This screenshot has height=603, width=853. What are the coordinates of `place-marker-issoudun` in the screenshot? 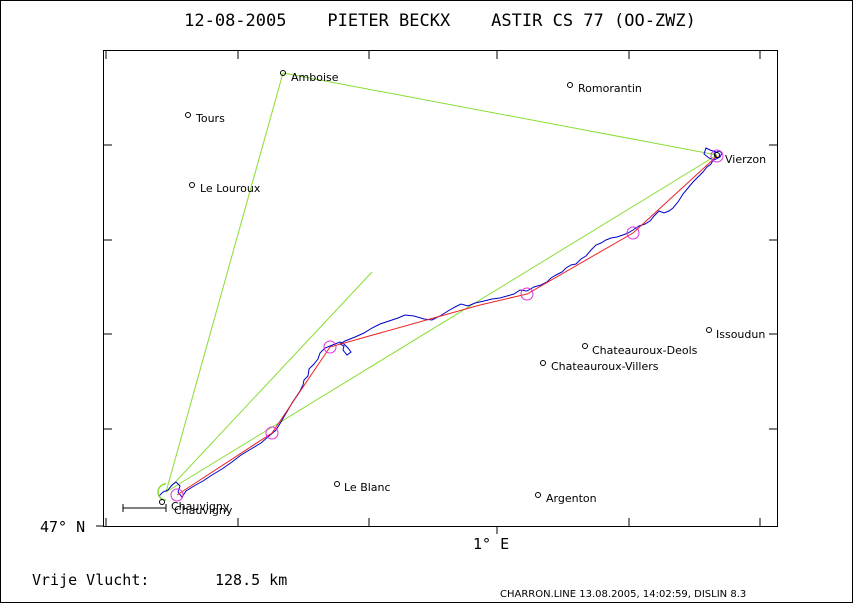 It's located at (709, 330).